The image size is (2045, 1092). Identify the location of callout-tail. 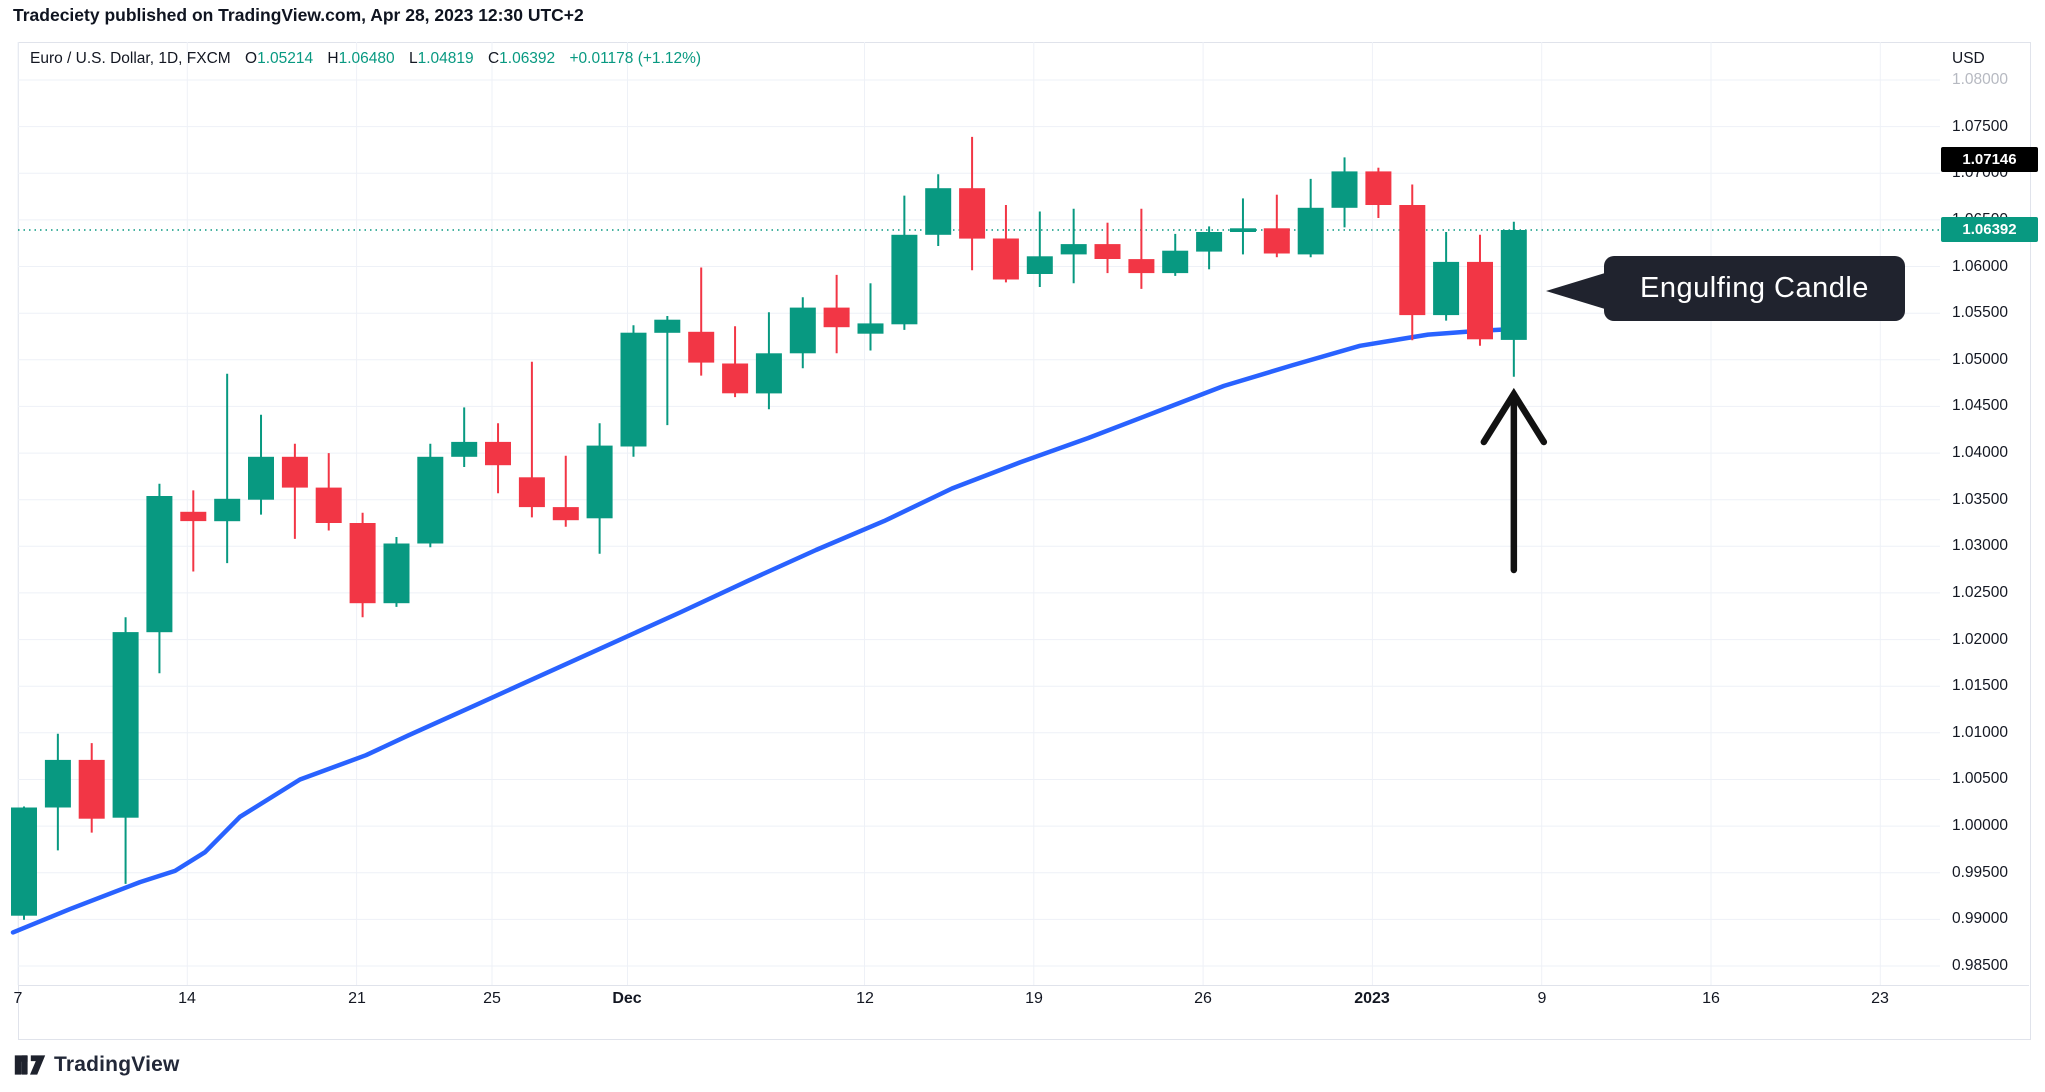
(1575, 291).